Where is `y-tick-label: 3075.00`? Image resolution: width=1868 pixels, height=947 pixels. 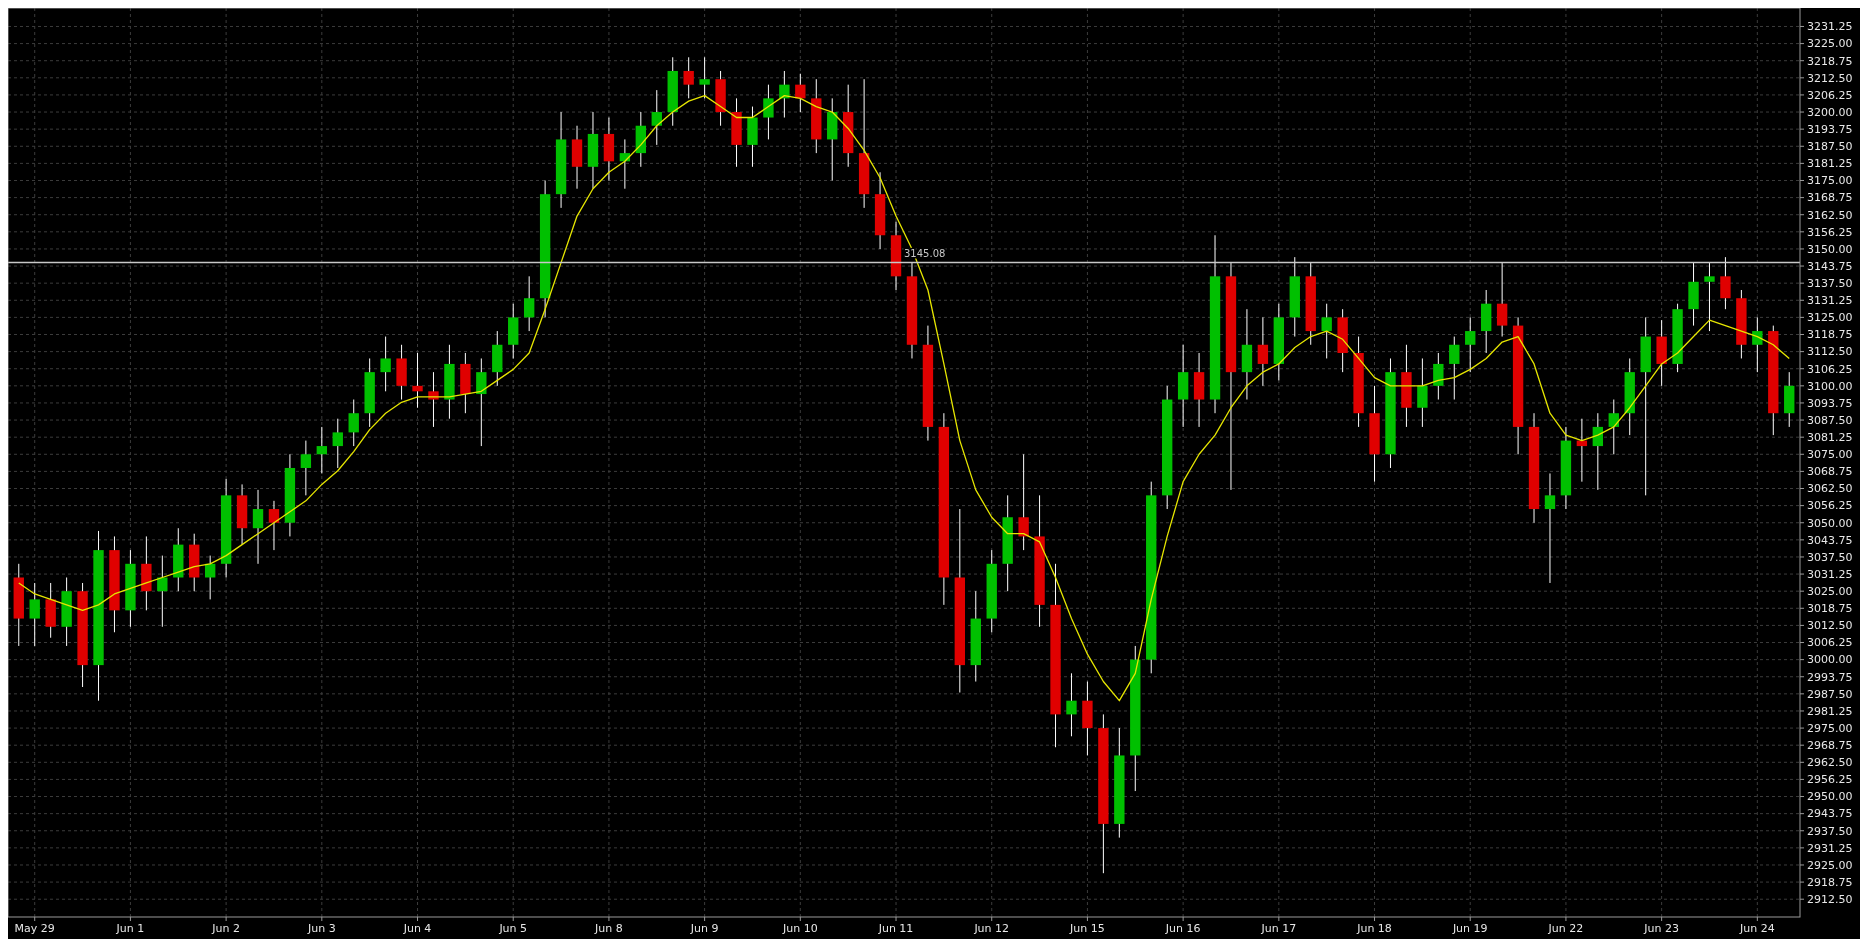 y-tick-label: 3075.00 is located at coordinates (1830, 455).